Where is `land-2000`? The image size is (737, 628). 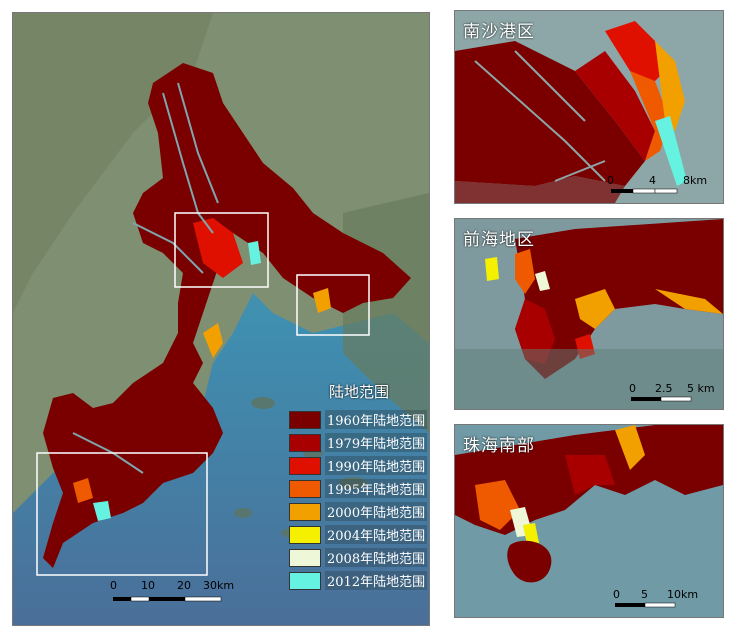
land-2000 is located at coordinates (213, 340).